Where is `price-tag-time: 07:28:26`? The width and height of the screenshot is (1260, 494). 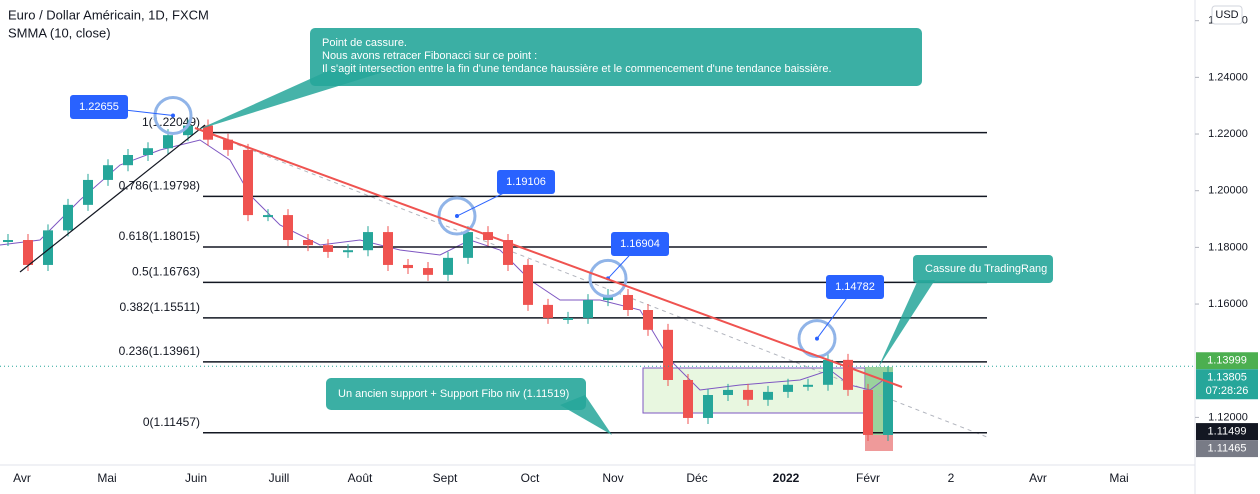
price-tag-time: 07:28:26 is located at coordinates (1227, 391).